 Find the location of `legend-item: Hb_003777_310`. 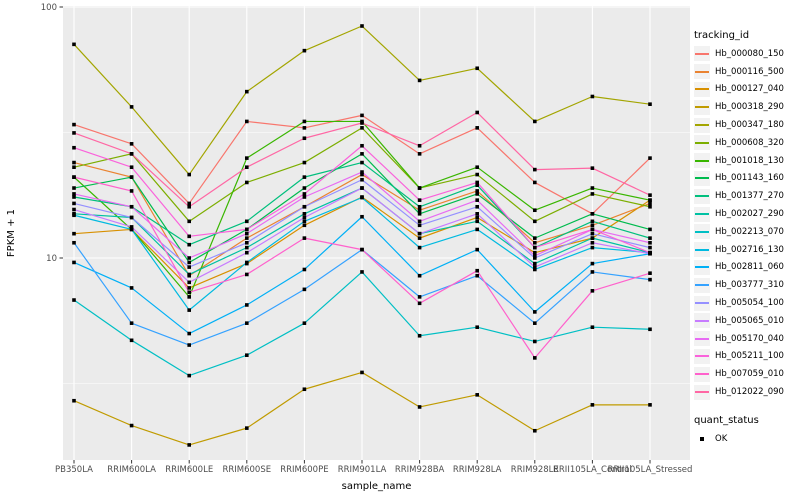

legend-item: Hb_003777_310 is located at coordinates (746, 285).